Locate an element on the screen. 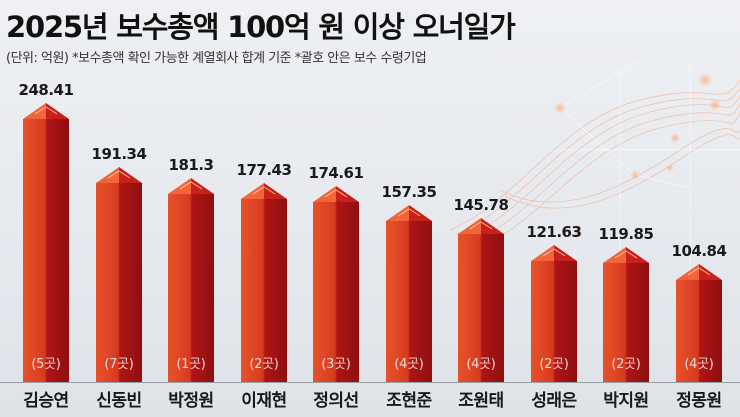 This screenshot has width=740, height=417. bar-value-label: 174.61 is located at coordinates (336, 172).